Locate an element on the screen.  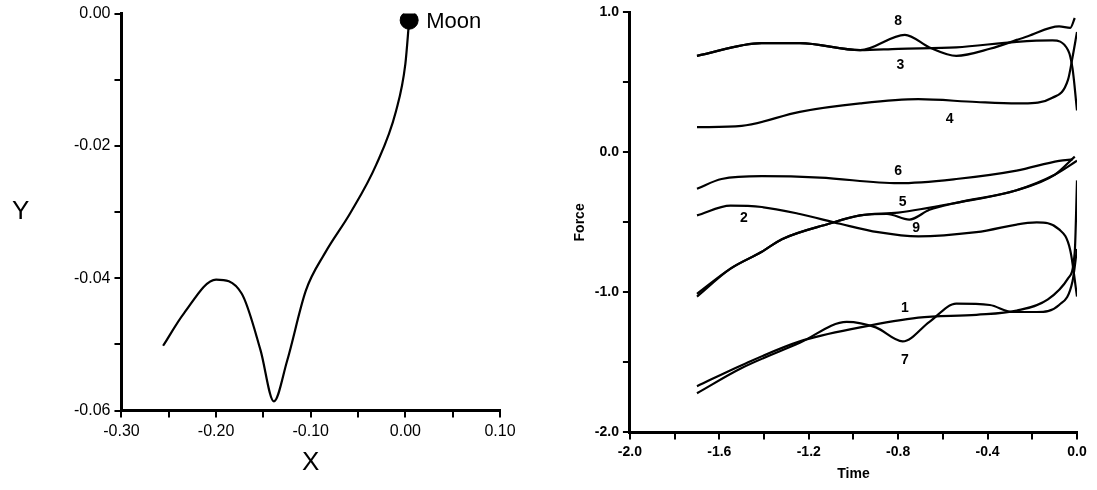
x-tick-label: -0.20 is located at coordinates (216, 430).